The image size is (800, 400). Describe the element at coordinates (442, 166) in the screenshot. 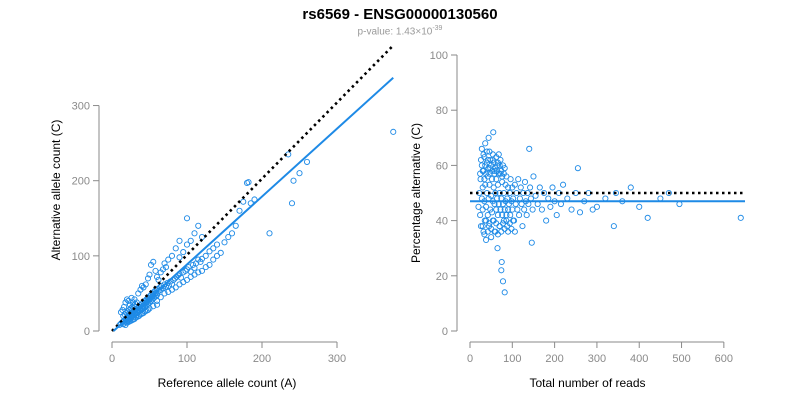

I see `y-tick-label: 60` at that location.